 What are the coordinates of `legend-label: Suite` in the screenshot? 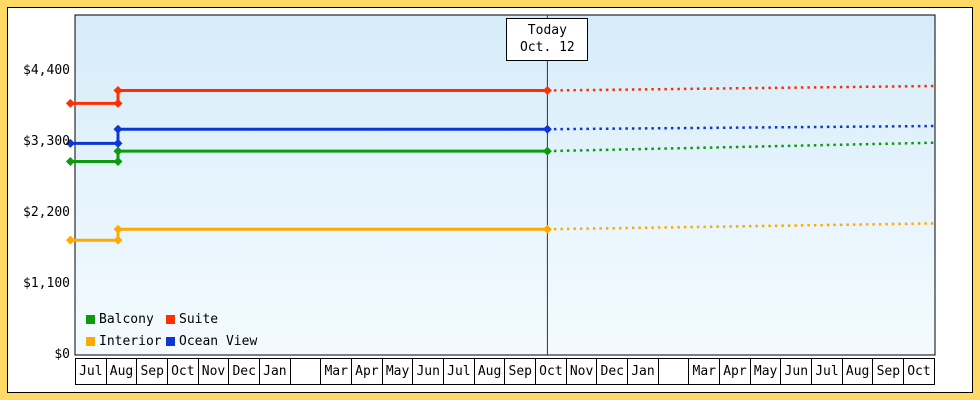 It's located at (199, 319).